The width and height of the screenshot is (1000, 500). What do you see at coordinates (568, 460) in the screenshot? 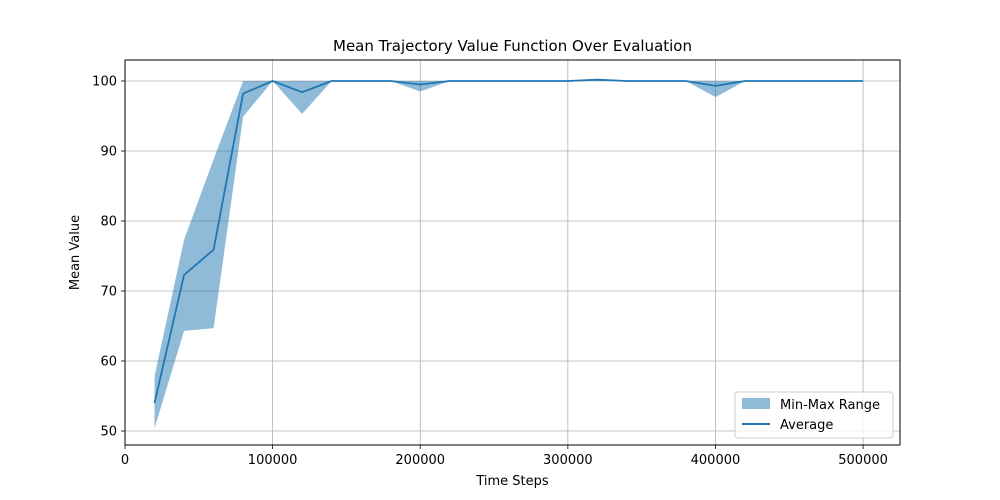
I see `x-tick-label: 300000` at bounding box center [568, 460].